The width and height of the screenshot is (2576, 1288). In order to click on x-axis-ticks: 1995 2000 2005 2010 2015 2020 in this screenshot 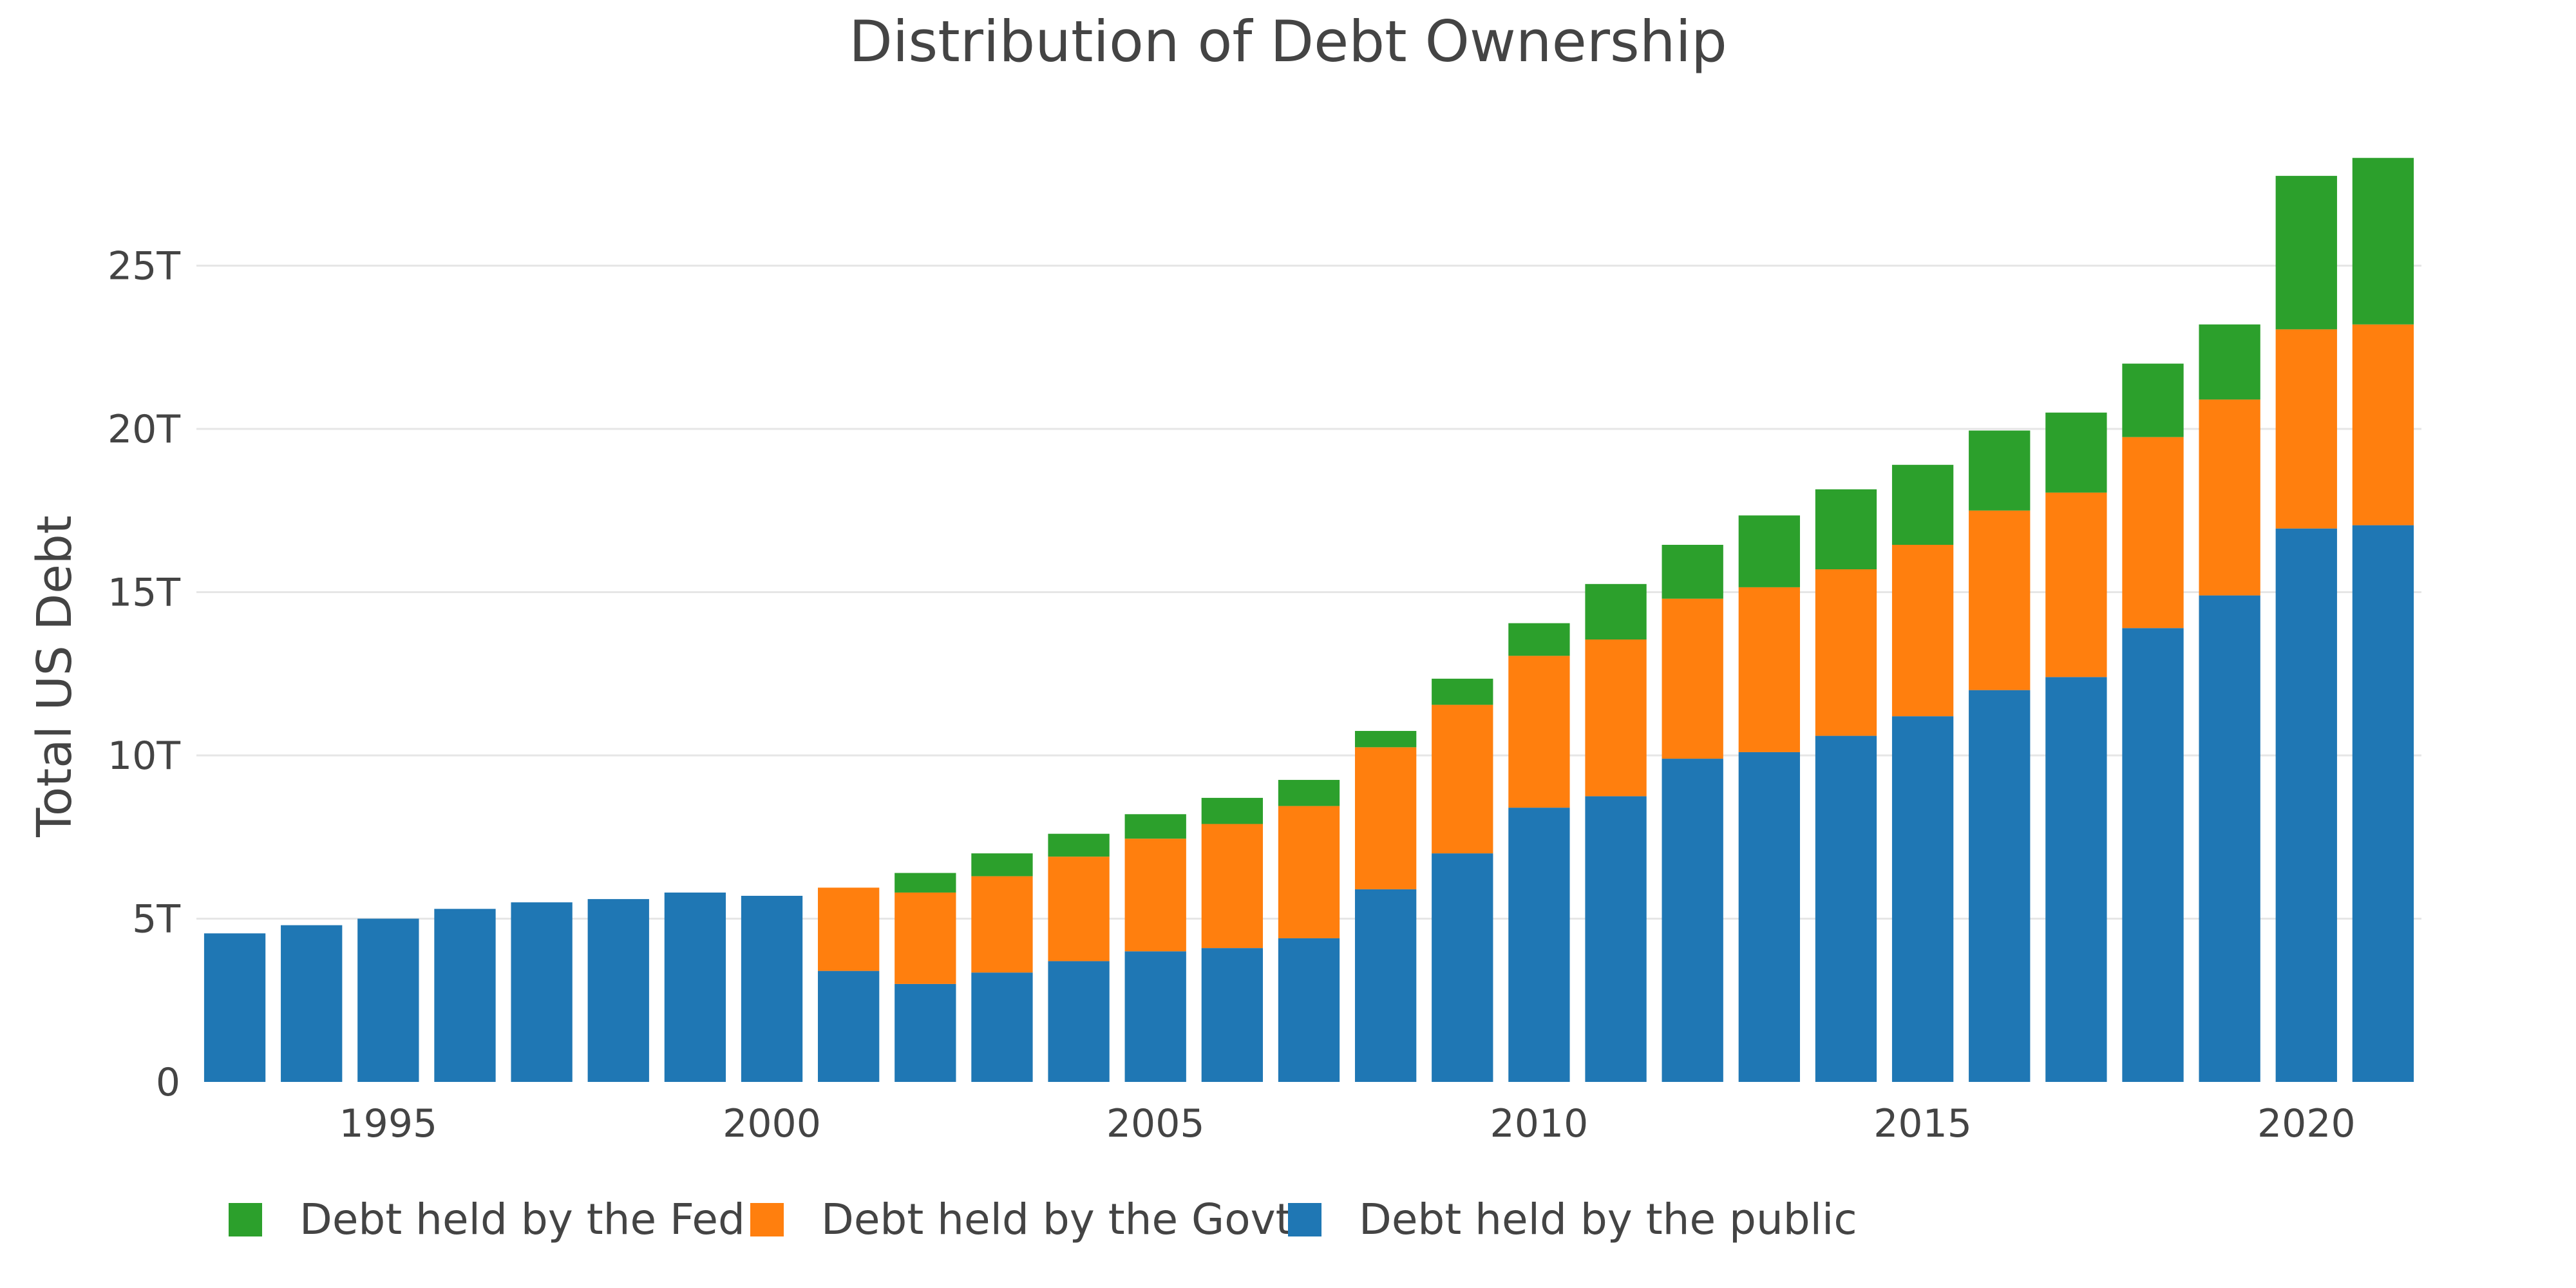, I will do `click(1347, 1124)`.